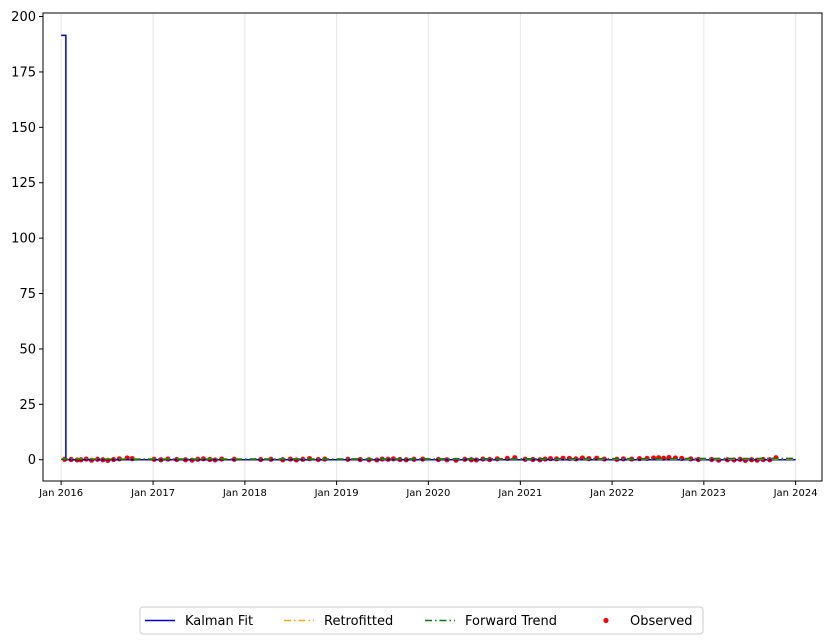 The height and width of the screenshot is (643, 831). Describe the element at coordinates (611, 493) in the screenshot. I see `x-tick-label: Jan 2022` at that location.